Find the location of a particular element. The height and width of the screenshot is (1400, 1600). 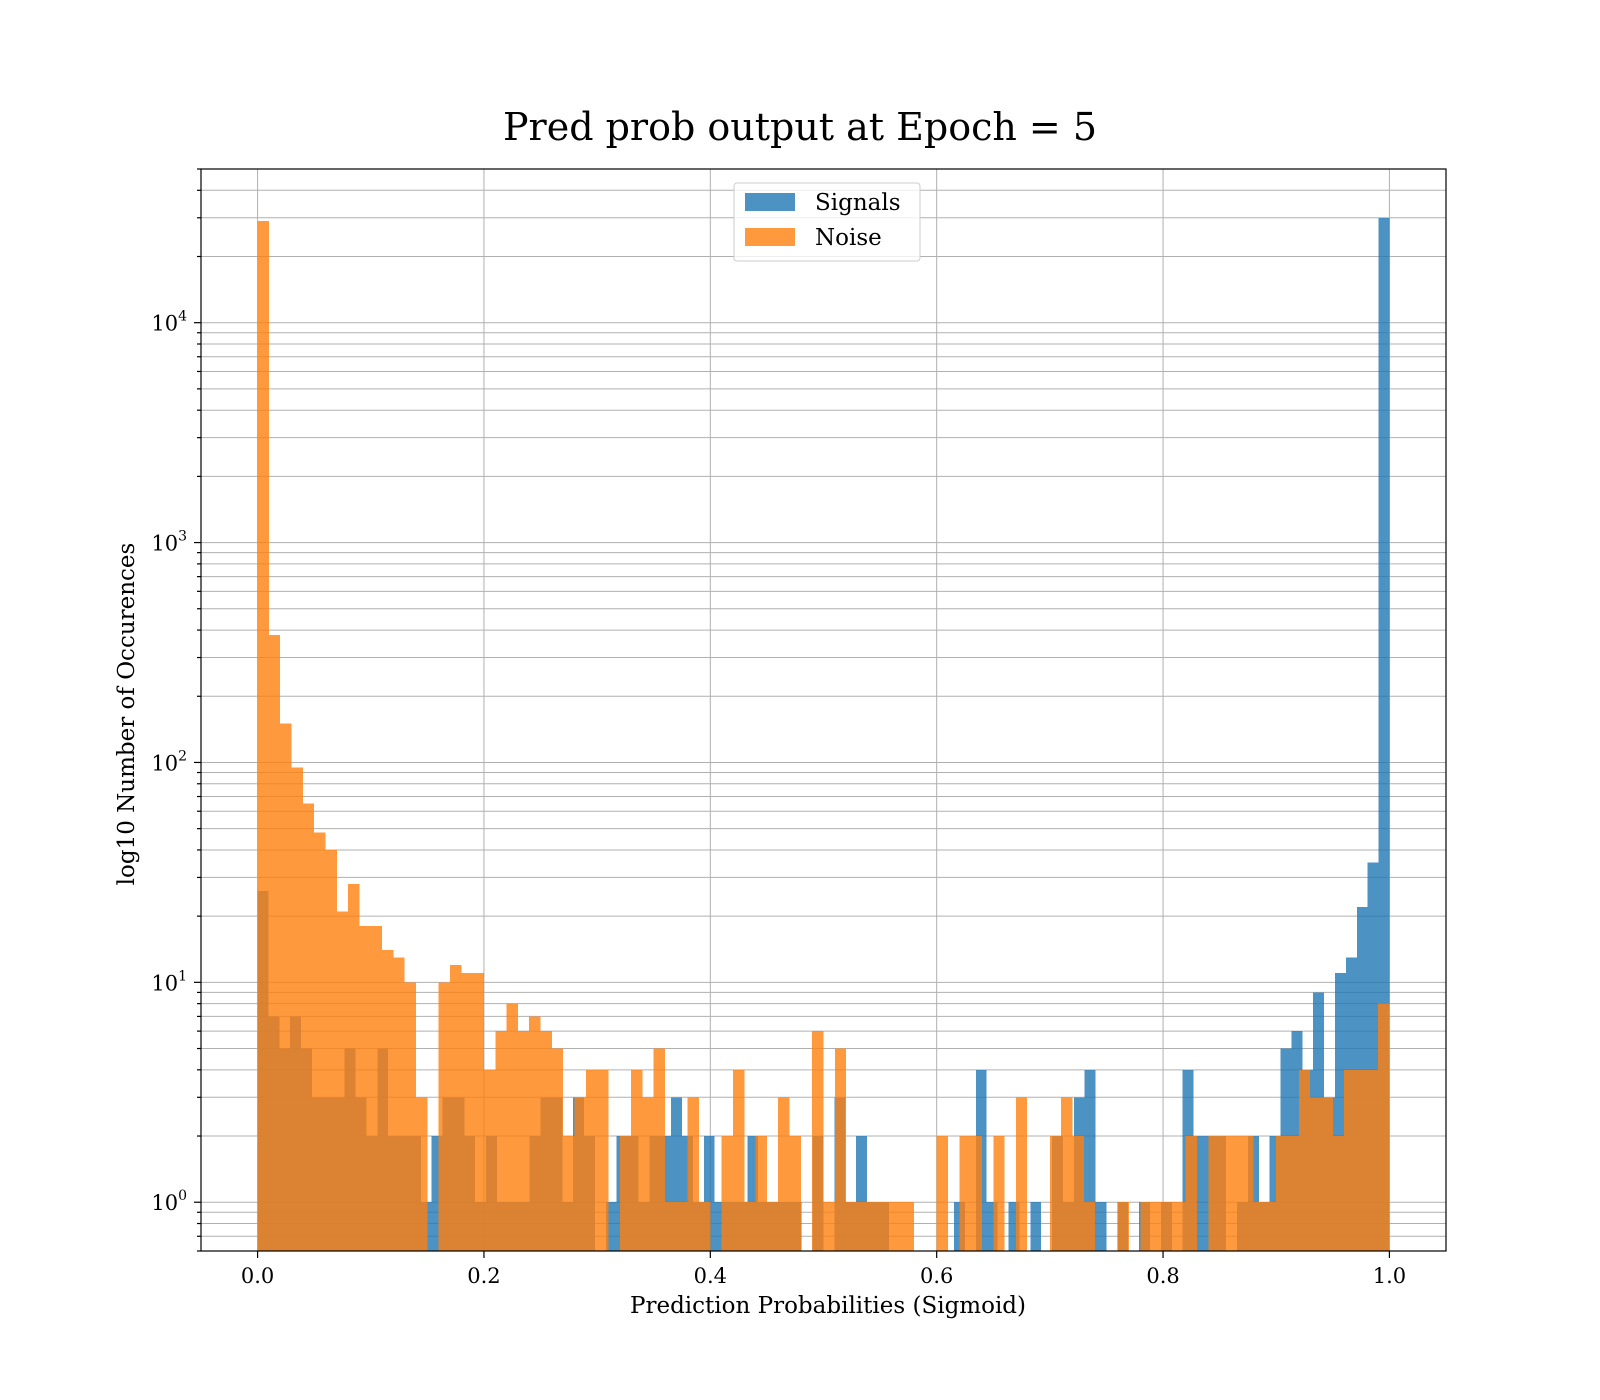

x-tick-label: 0.4 is located at coordinates (710, 1276).